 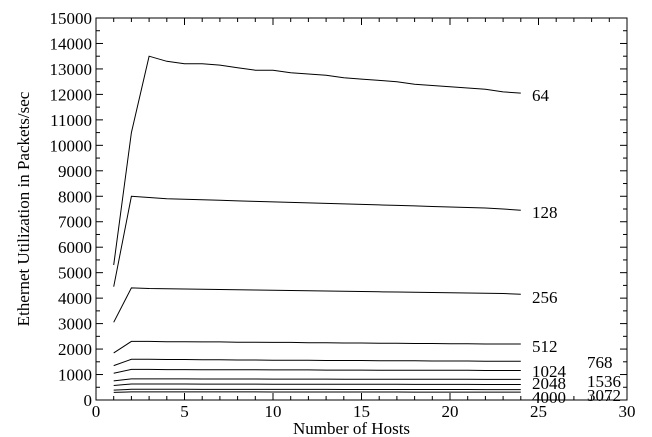 I want to click on series-label-2048: 2048, so click(x=549, y=383).